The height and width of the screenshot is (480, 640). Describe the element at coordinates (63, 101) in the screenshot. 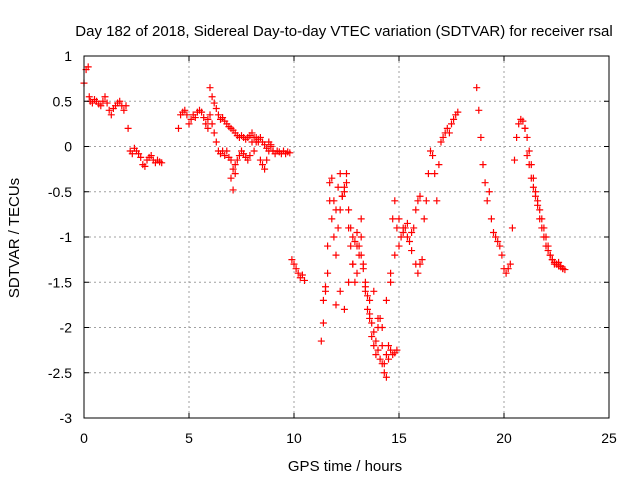

I see `y-tick-label: 0.5` at that location.